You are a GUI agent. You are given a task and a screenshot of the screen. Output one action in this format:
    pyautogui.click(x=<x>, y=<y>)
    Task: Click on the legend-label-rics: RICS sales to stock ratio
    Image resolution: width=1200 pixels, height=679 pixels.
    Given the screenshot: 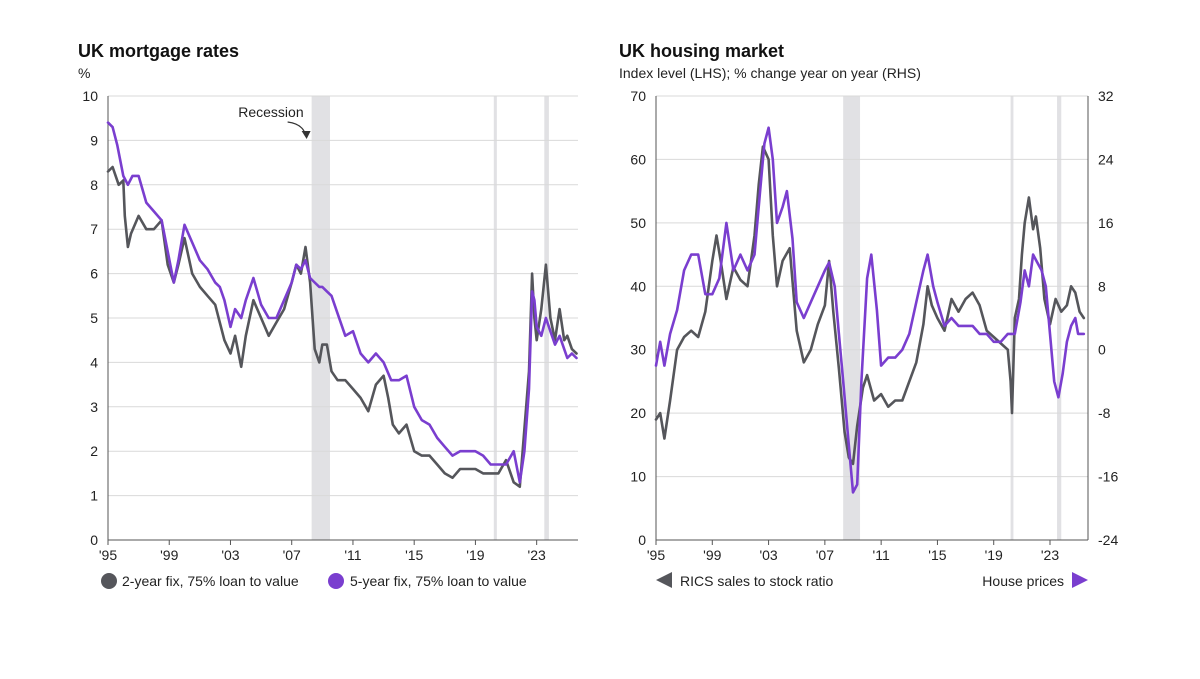 What is the action you would take?
    pyautogui.click(x=756, y=581)
    